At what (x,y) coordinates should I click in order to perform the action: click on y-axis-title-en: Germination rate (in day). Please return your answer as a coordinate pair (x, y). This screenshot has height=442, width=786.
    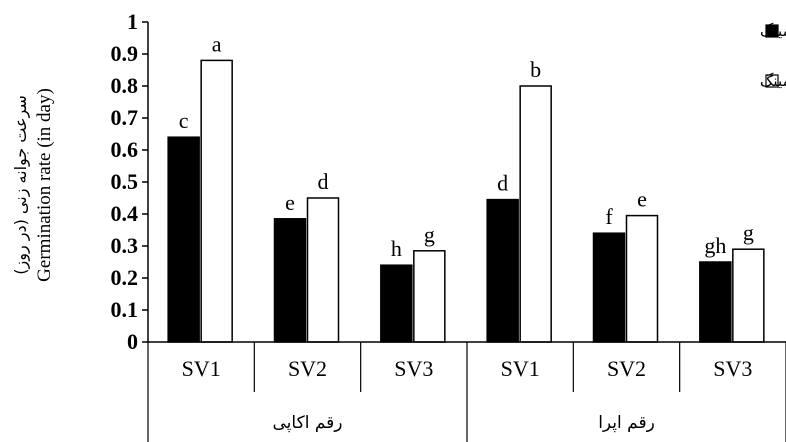
    Looking at the image, I should click on (44, 185).